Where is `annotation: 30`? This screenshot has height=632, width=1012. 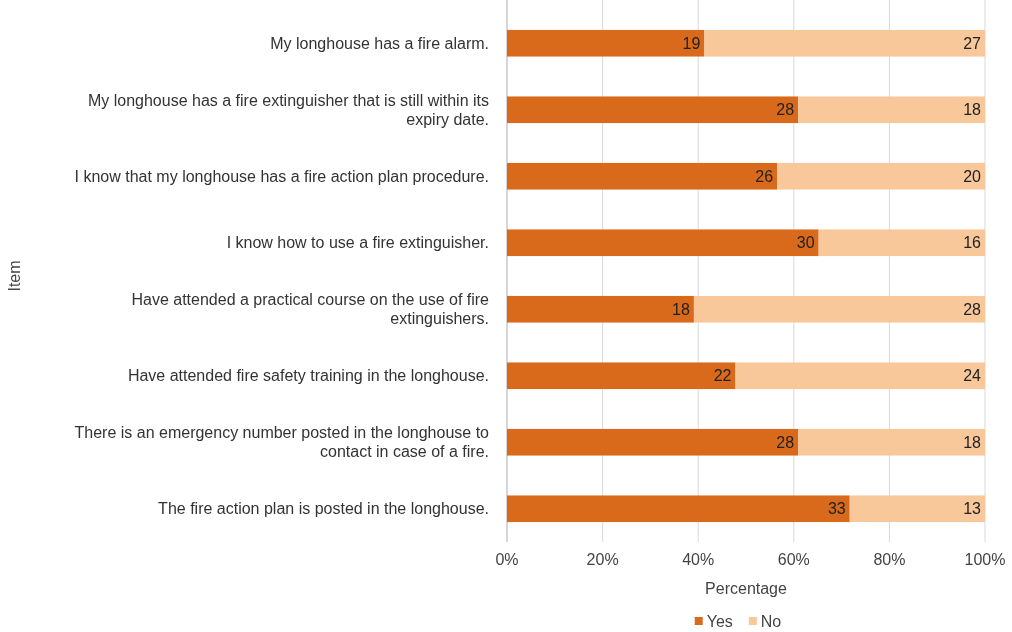
annotation: 30 is located at coordinates (805, 243).